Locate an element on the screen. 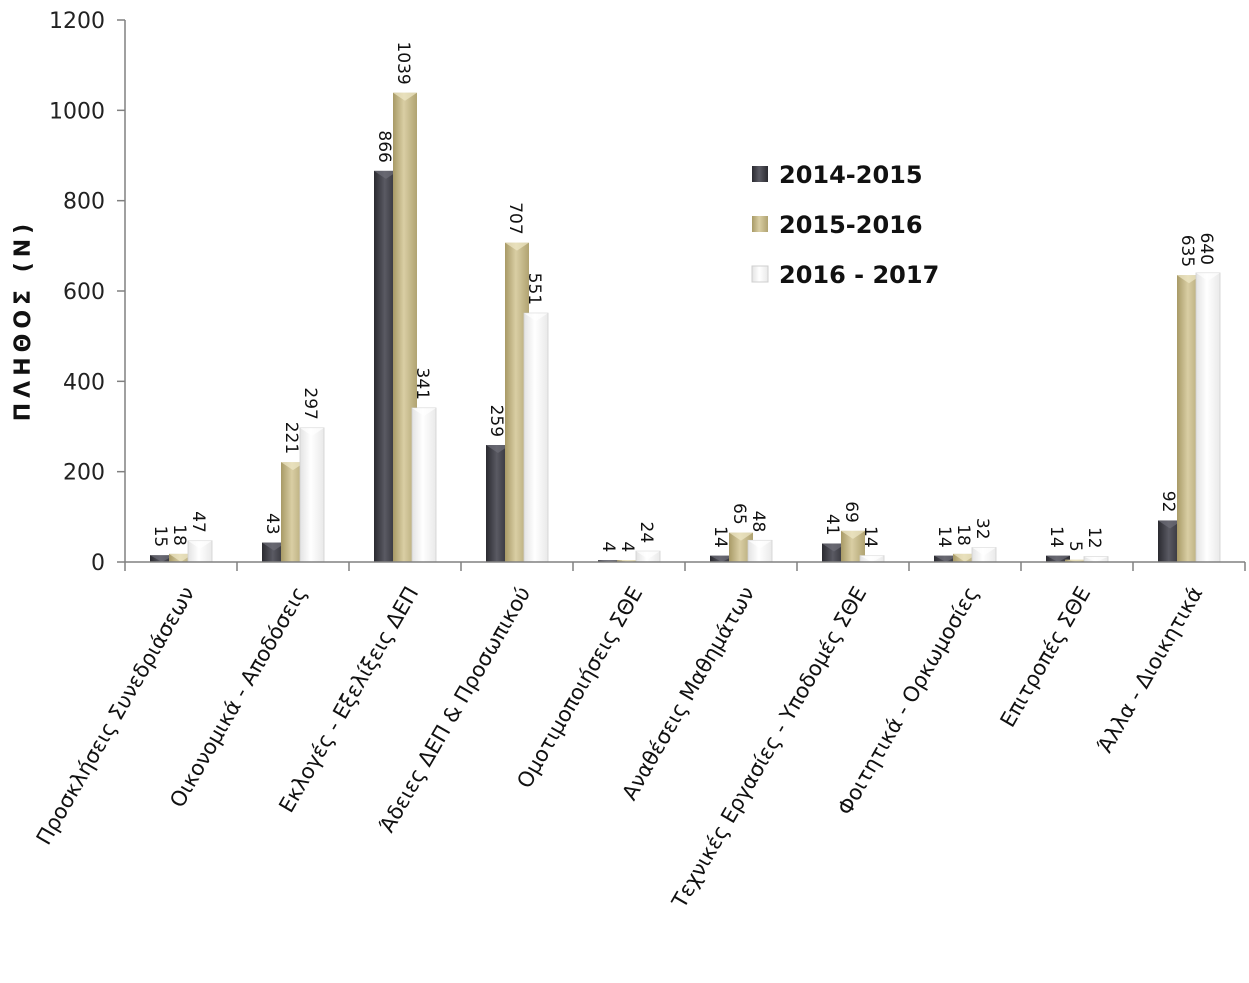 Image resolution: width=1249 pixels, height=983 pixels. legend-item: 2015-2016 is located at coordinates (837, 225).